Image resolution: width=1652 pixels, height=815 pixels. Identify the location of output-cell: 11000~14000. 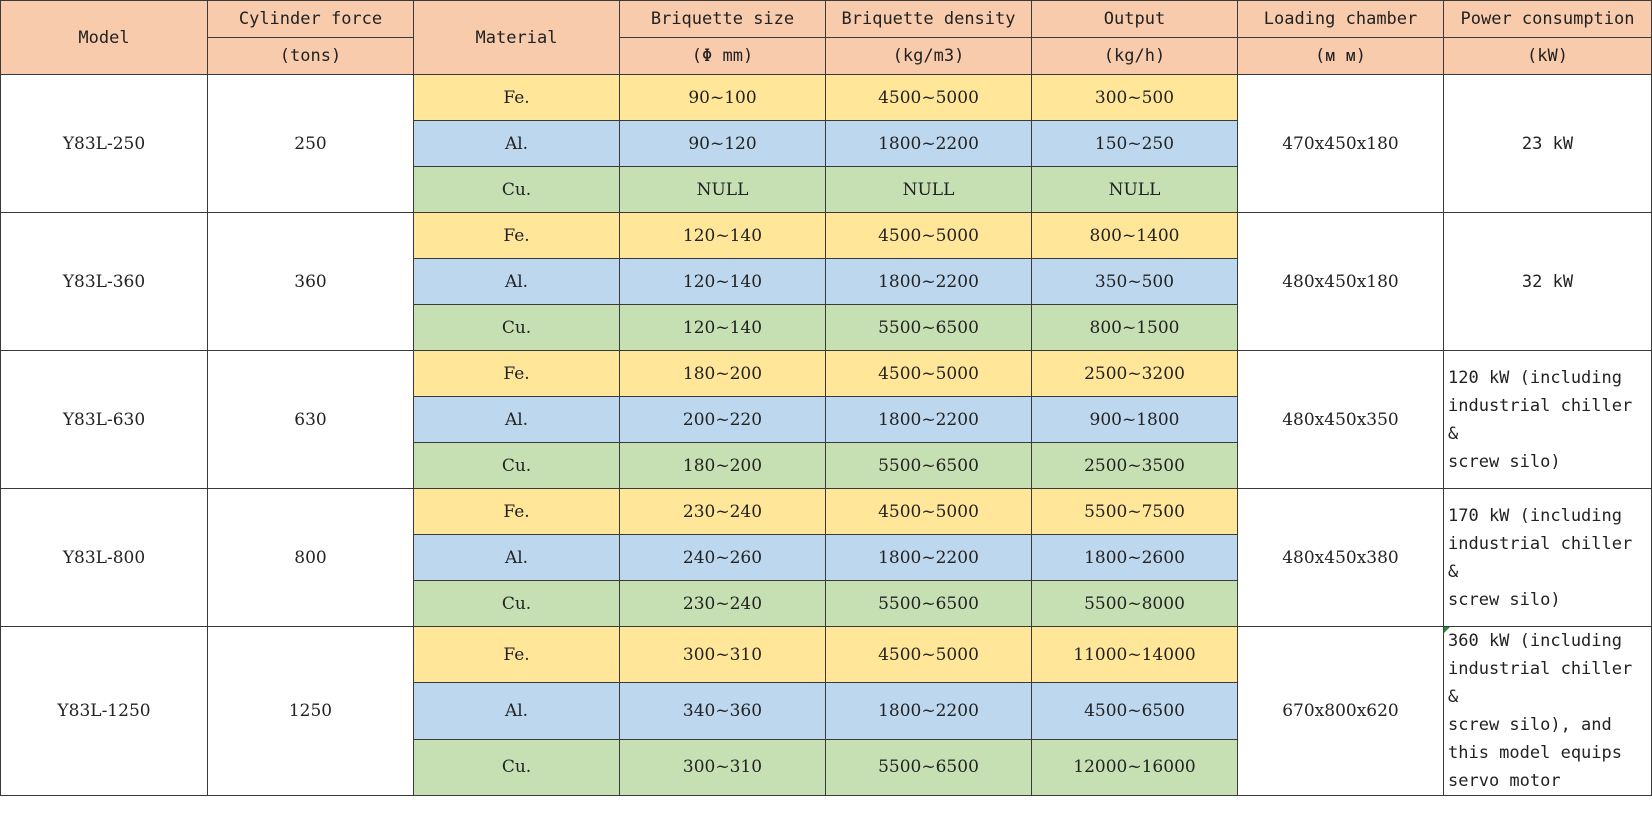
(1134, 654).